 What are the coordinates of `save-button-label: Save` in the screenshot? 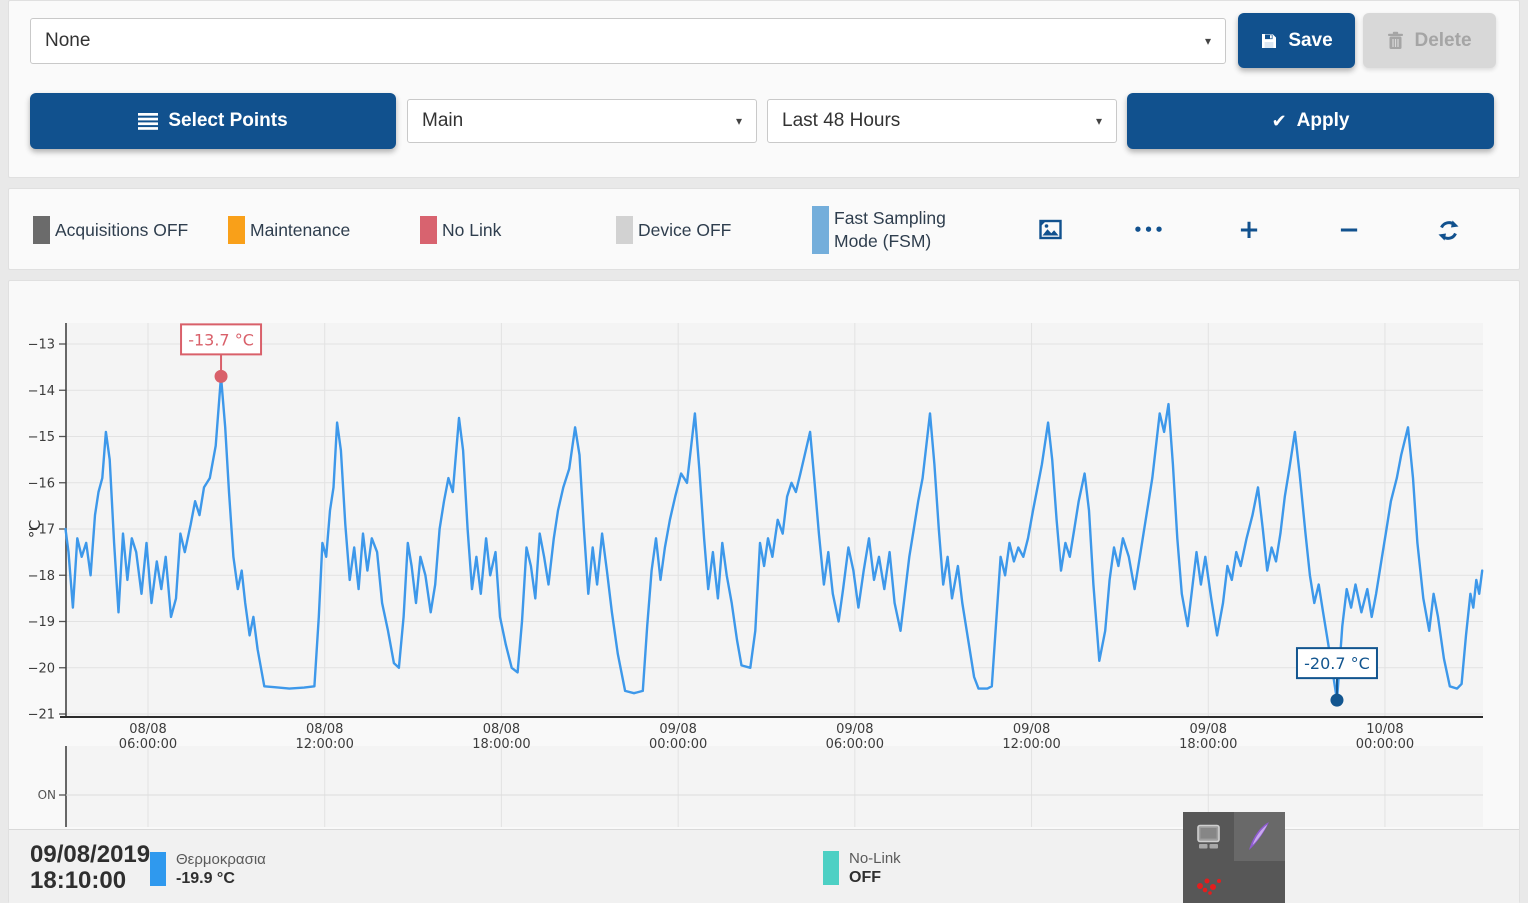 It's located at (1310, 40).